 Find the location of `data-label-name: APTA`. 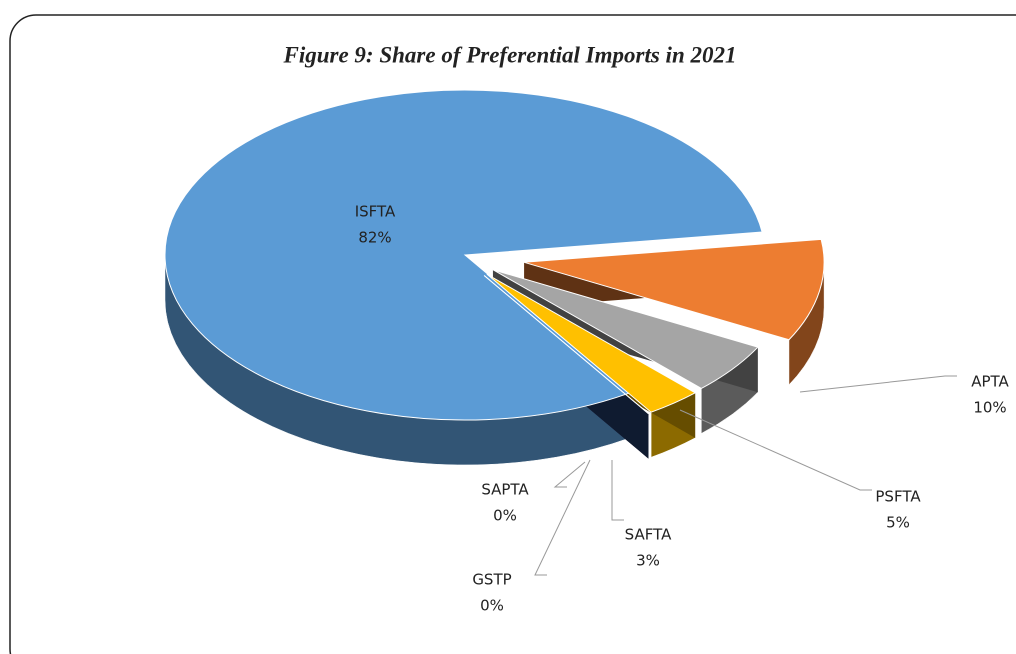

data-label-name: APTA is located at coordinates (990, 382).